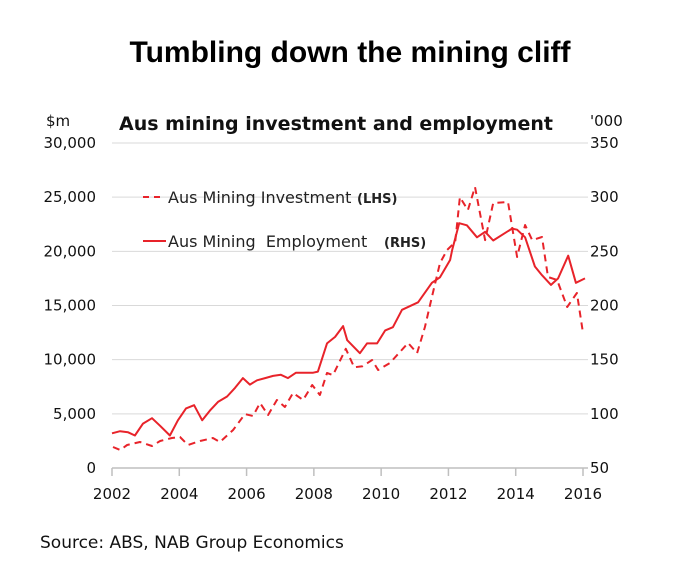  What do you see at coordinates (606, 121) in the screenshot?
I see `right-axis-unit: '000` at bounding box center [606, 121].